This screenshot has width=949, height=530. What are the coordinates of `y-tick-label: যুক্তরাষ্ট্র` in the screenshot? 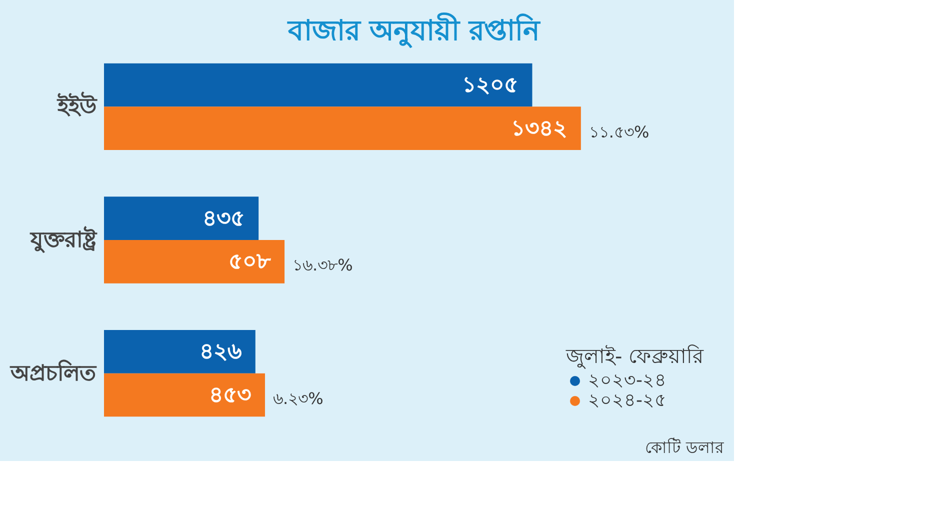 It's located at (64, 240).